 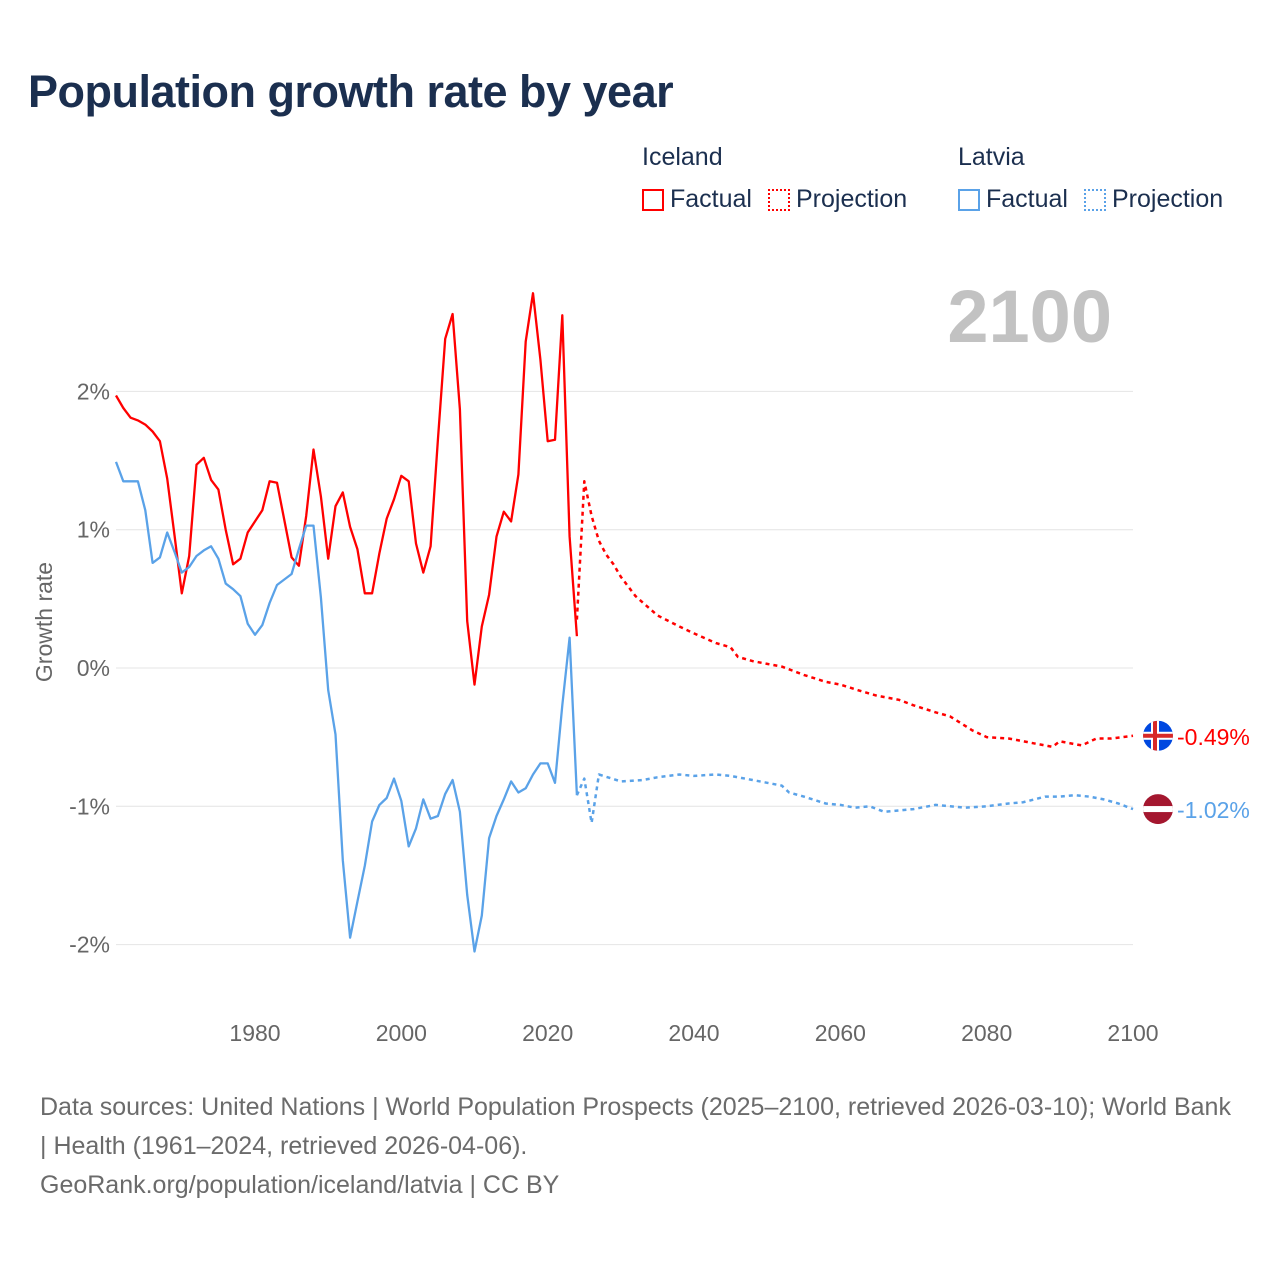 I want to click on legend-item-latvia-projection: Projection, so click(x=1153, y=199).